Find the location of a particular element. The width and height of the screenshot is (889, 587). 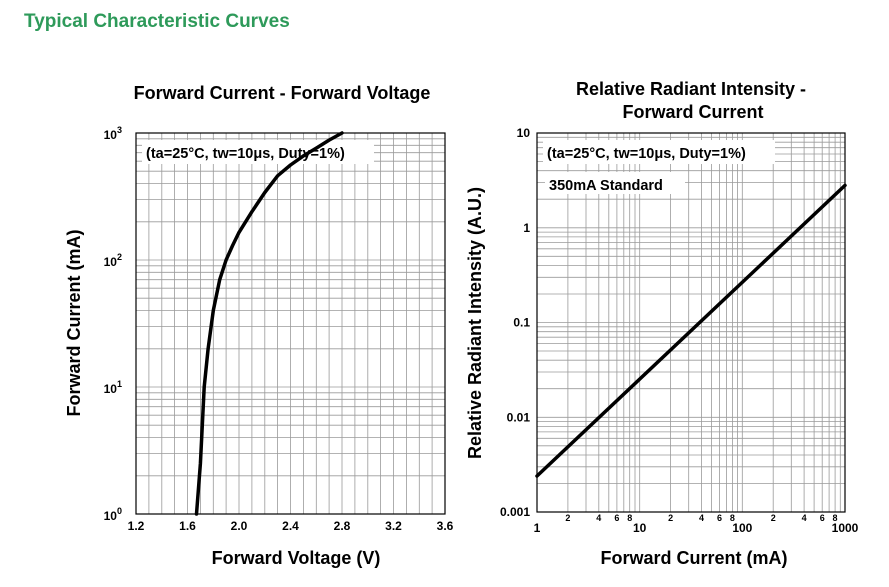

series-line is located at coordinates (269, 323).